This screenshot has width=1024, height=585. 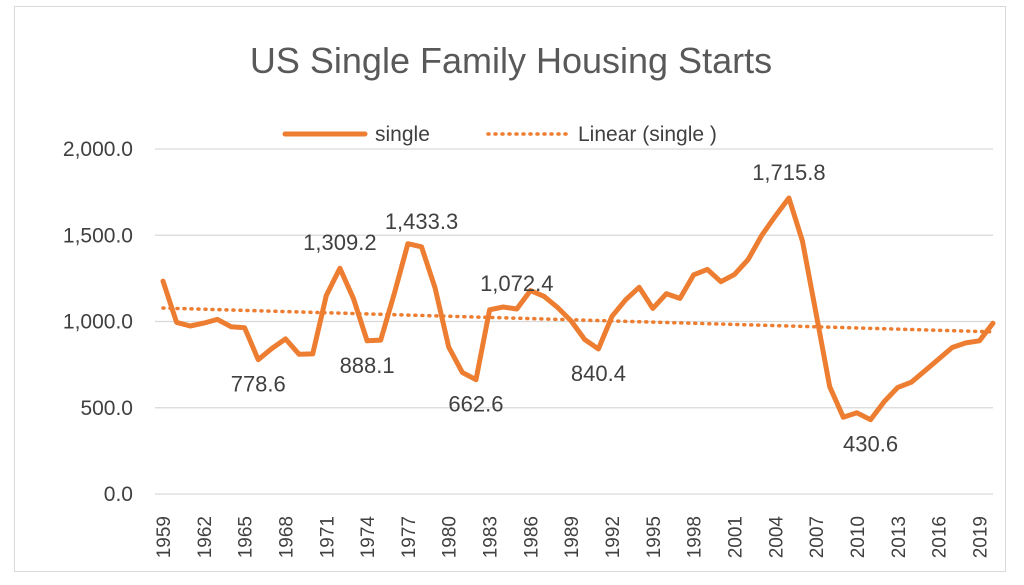 What do you see at coordinates (511, 60) in the screenshot?
I see `chart-title: US Single Family Housing Starts` at bounding box center [511, 60].